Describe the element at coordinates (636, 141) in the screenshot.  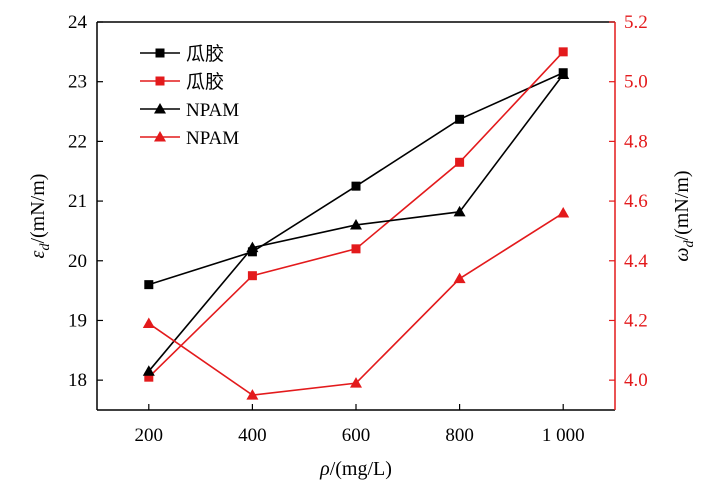
I see `right-y-tick-label: 4.8` at that location.